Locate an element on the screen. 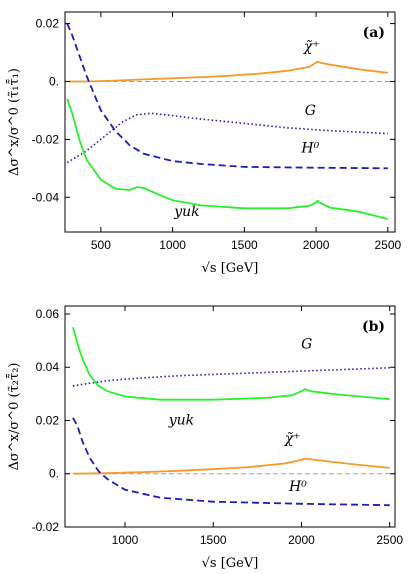 This screenshot has width=413, height=574. y-tick-label: -0.04 is located at coordinates (46, 197).